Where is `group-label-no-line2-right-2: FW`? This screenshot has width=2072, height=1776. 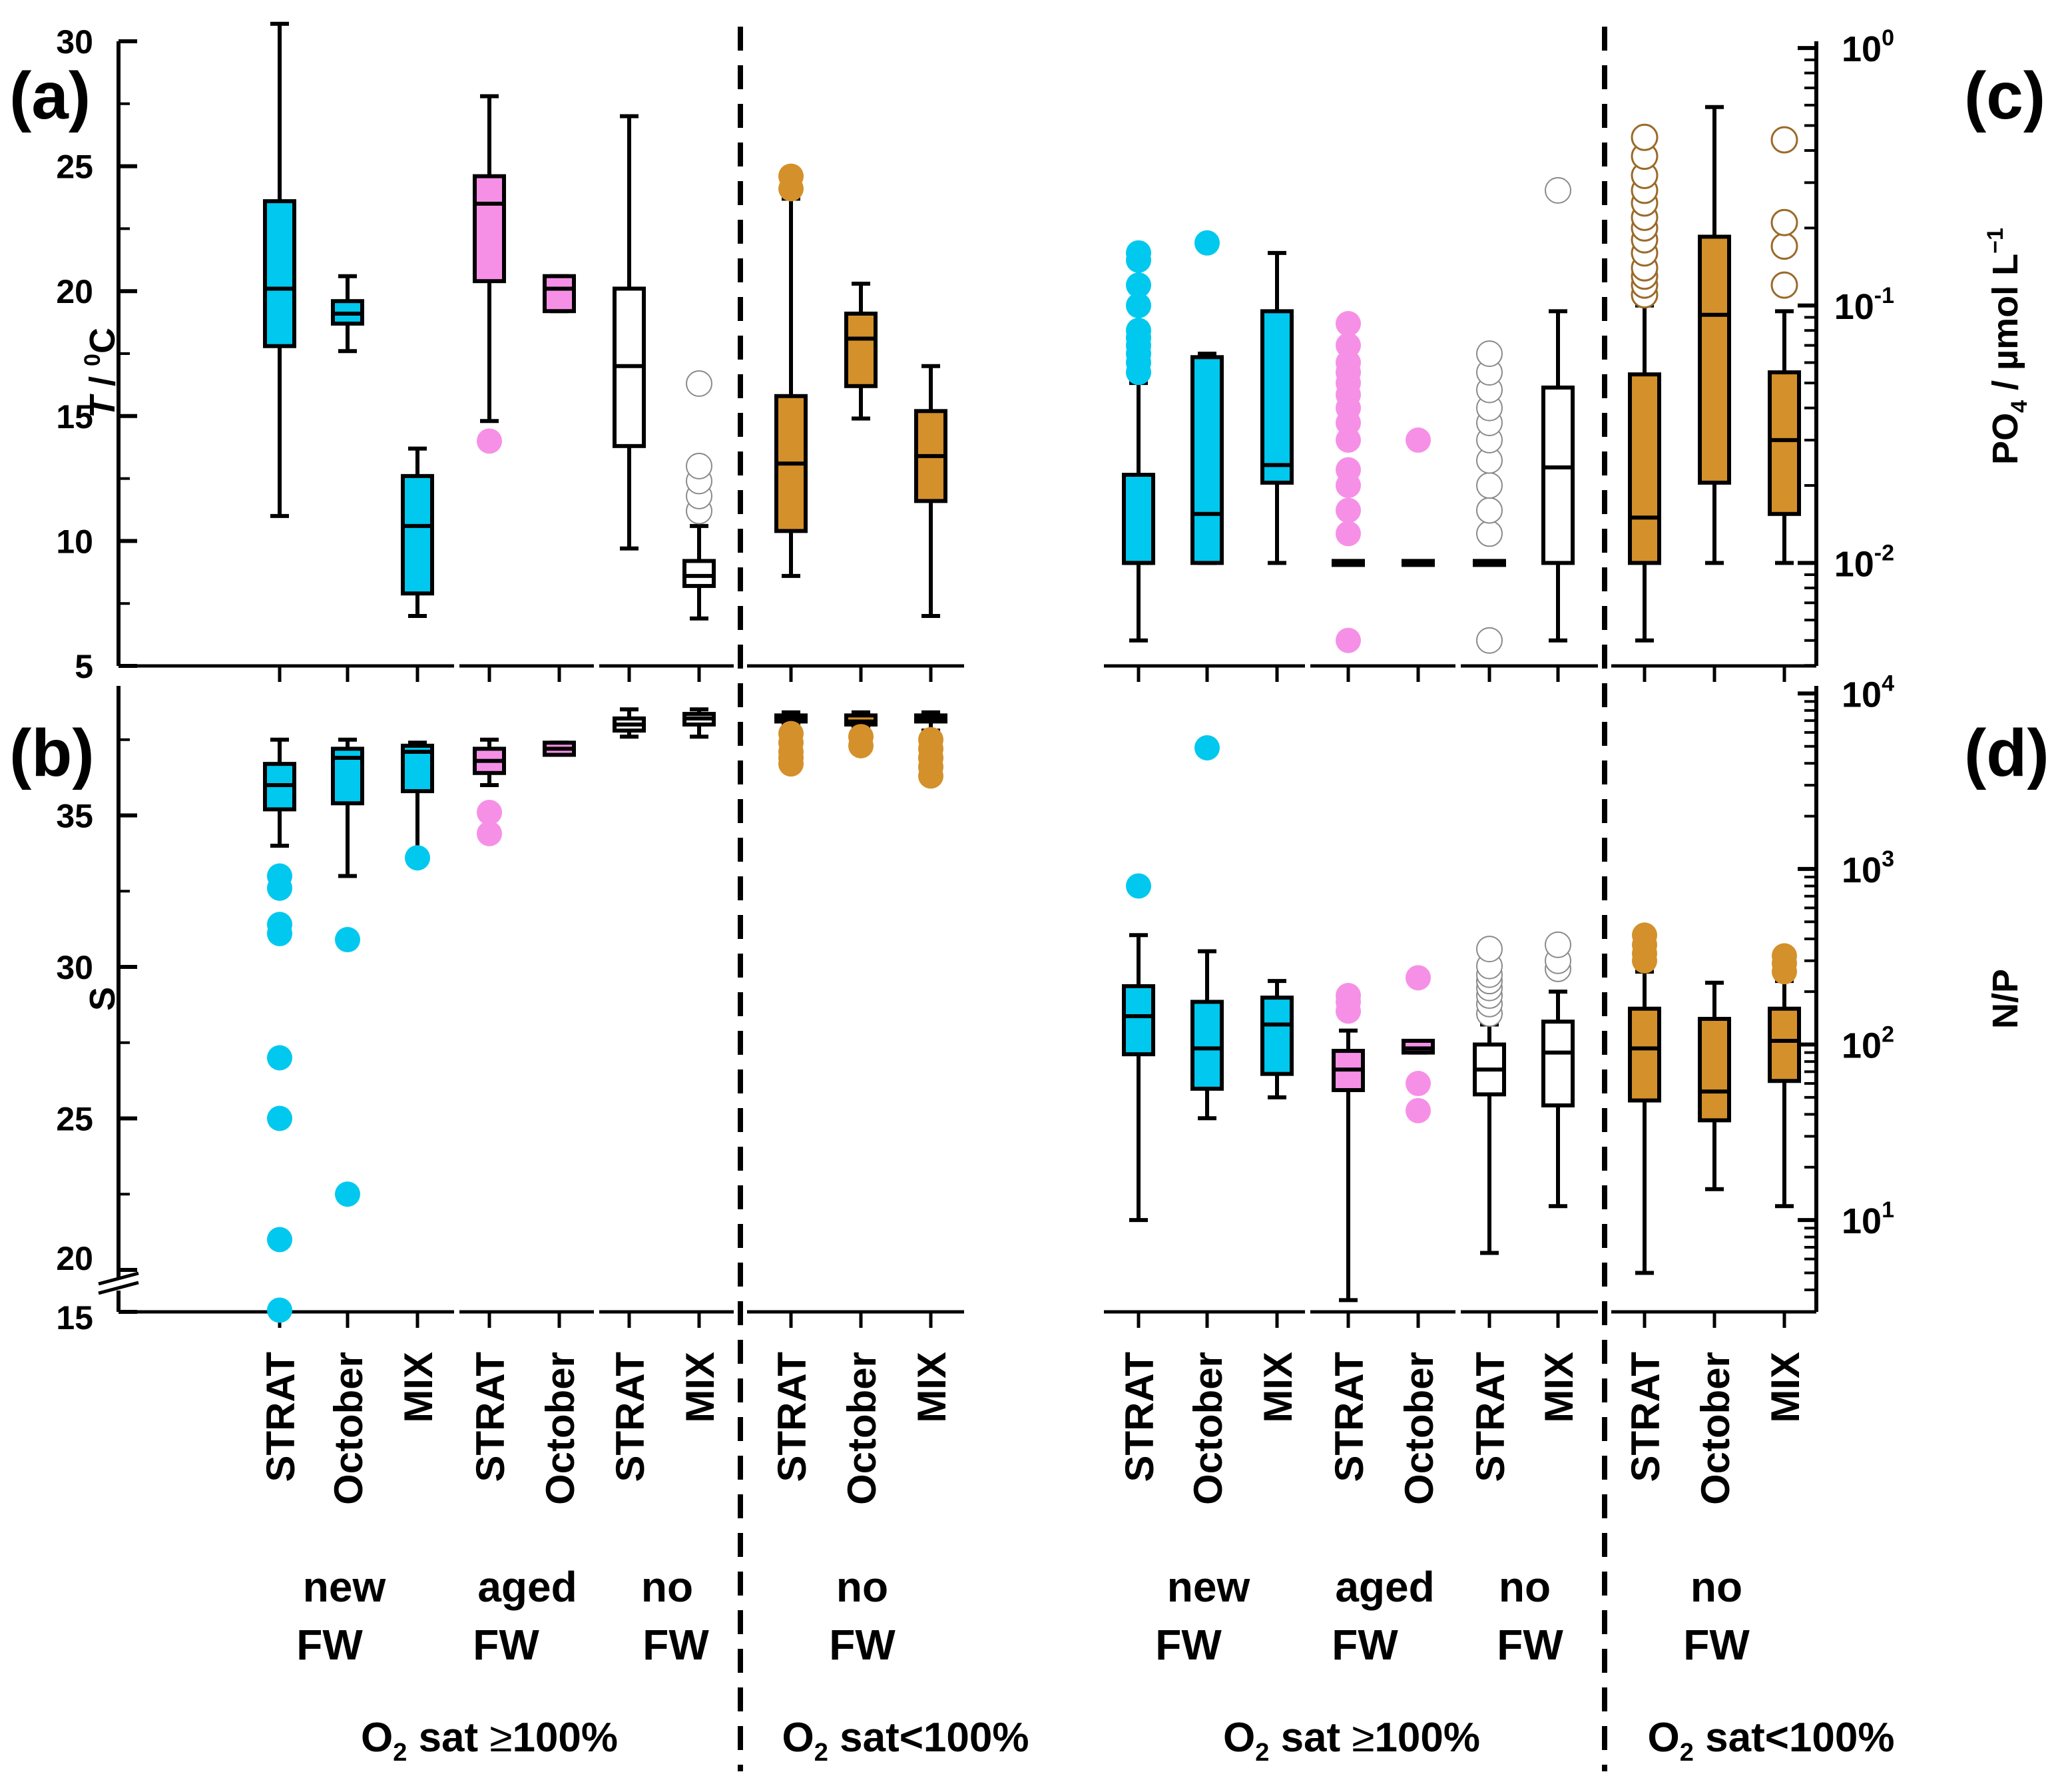 group-label-no-line2-right-2: FW is located at coordinates (1716, 1645).